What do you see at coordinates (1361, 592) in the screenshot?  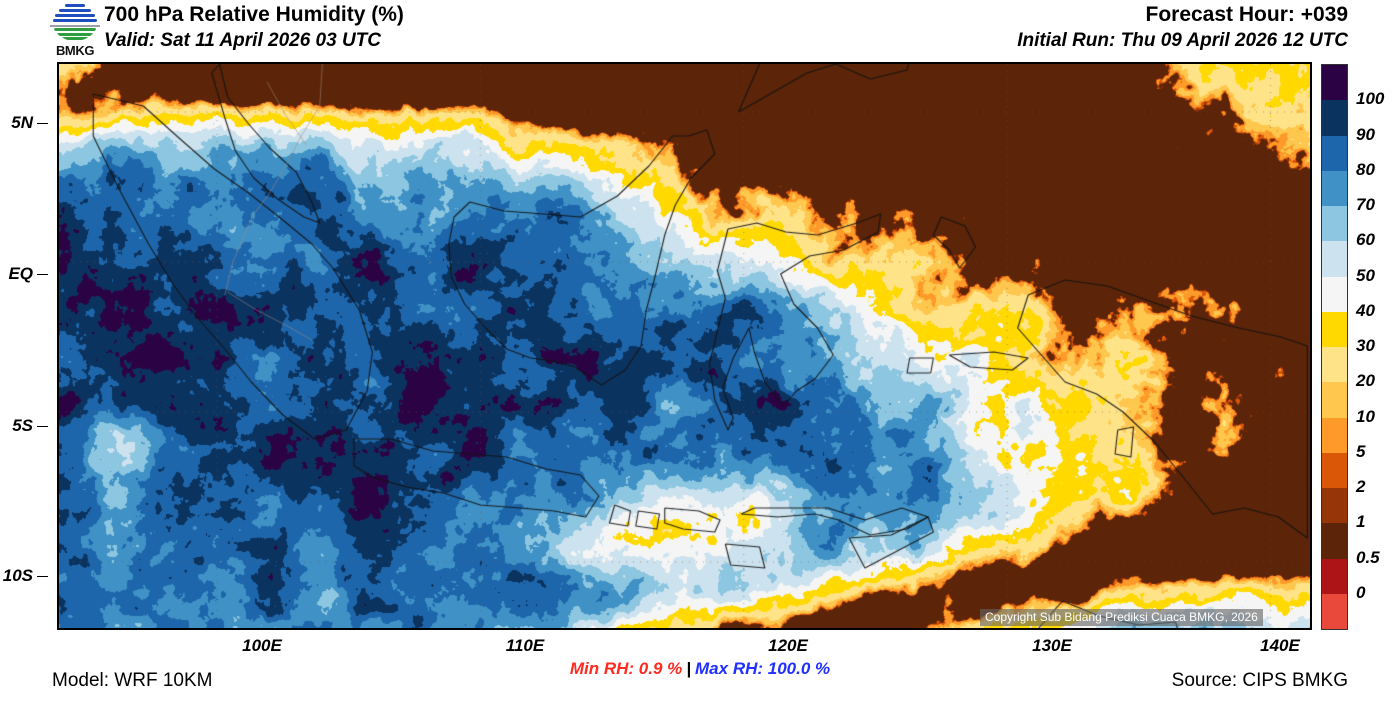 I see `colorbar-tick-0: 0` at bounding box center [1361, 592].